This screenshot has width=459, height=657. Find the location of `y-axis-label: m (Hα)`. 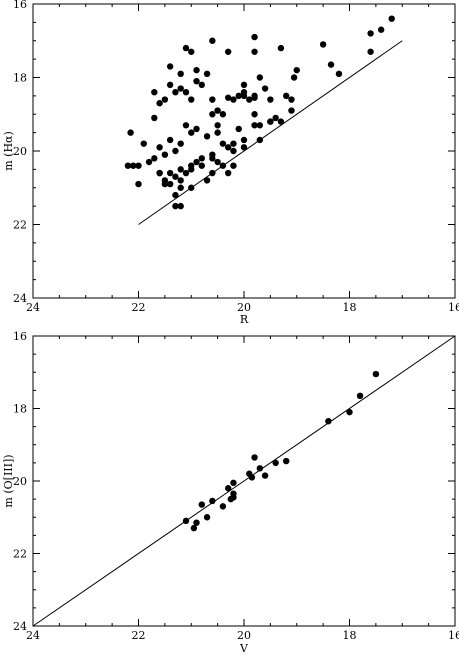

y-axis-label: m (Hα) is located at coordinates (8, 151).